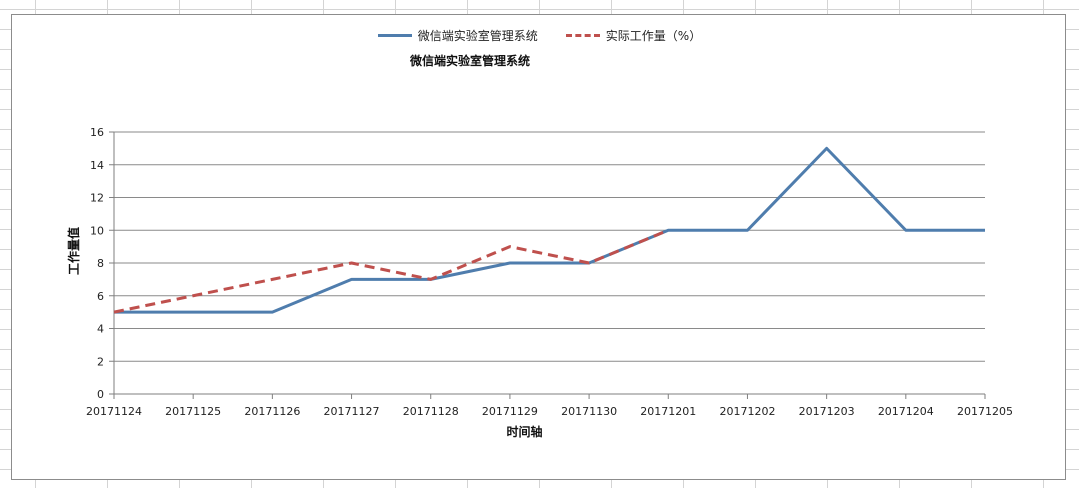 Image resolution: width=1079 pixels, height=488 pixels. I want to click on x-tick-label: 20171130, so click(589, 411).